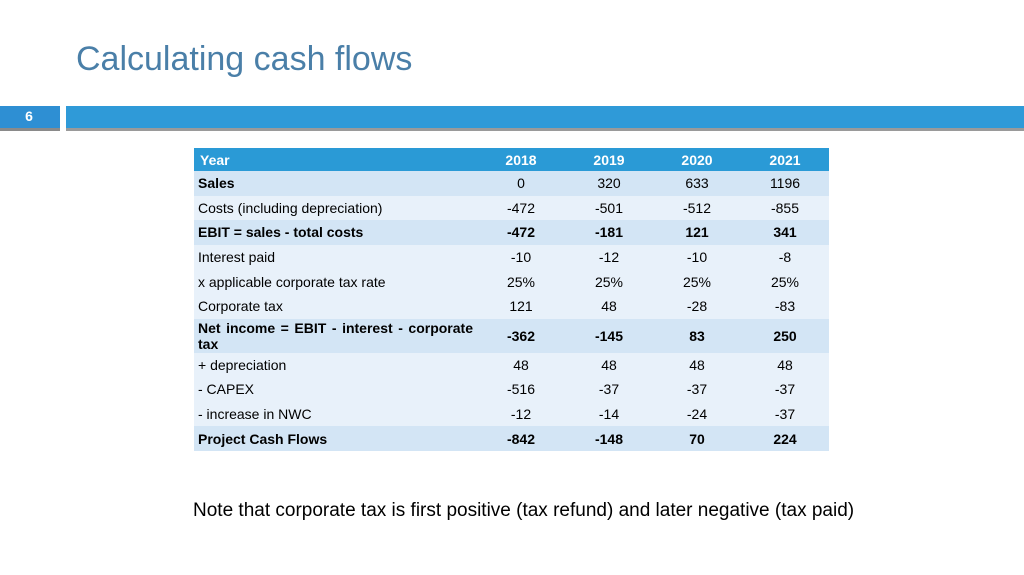 The height and width of the screenshot is (575, 1024). I want to click on cell-value: -362, so click(521, 335).